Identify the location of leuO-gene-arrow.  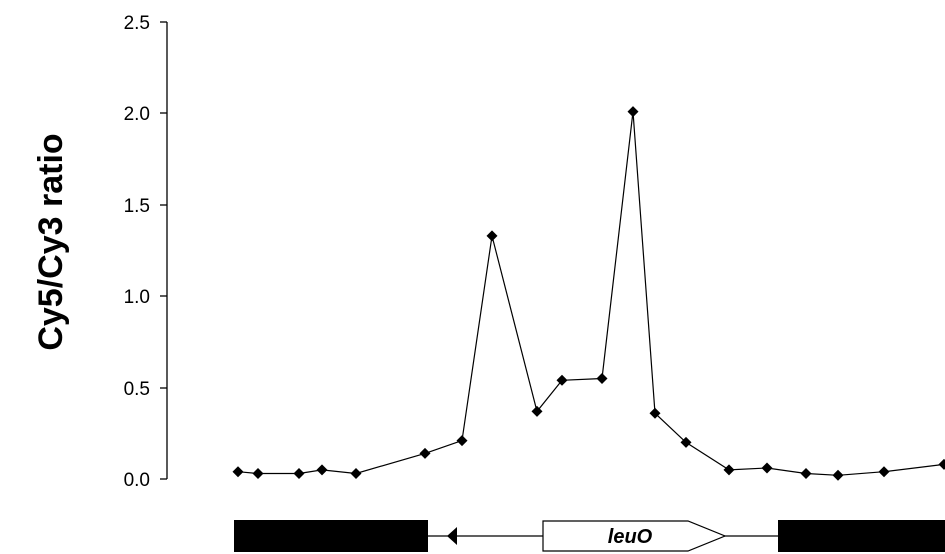
(634, 536).